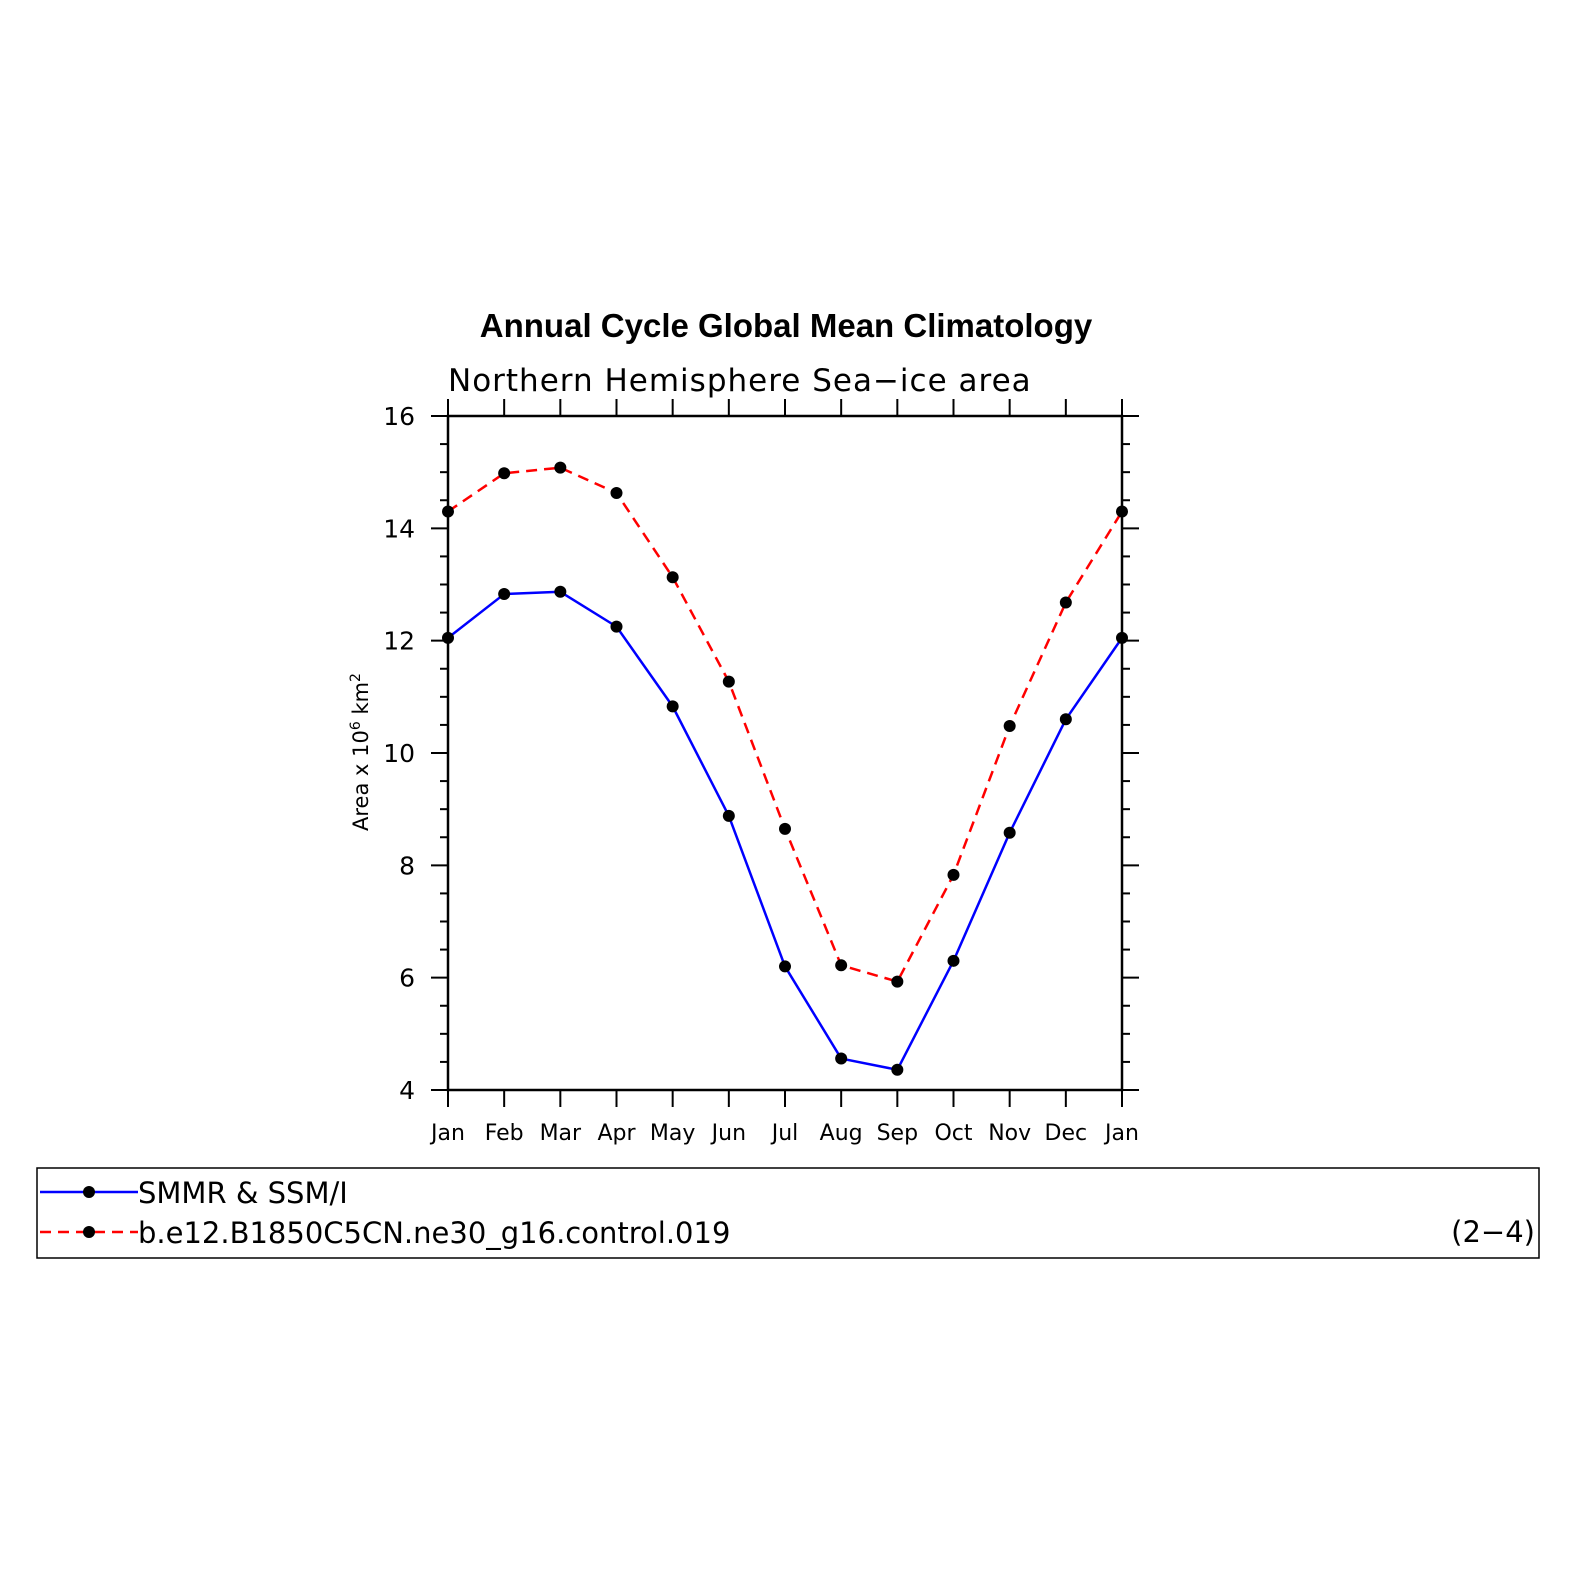 The height and width of the screenshot is (1575, 1575). What do you see at coordinates (399, 641) in the screenshot?
I see `y-tick-label: 12` at bounding box center [399, 641].